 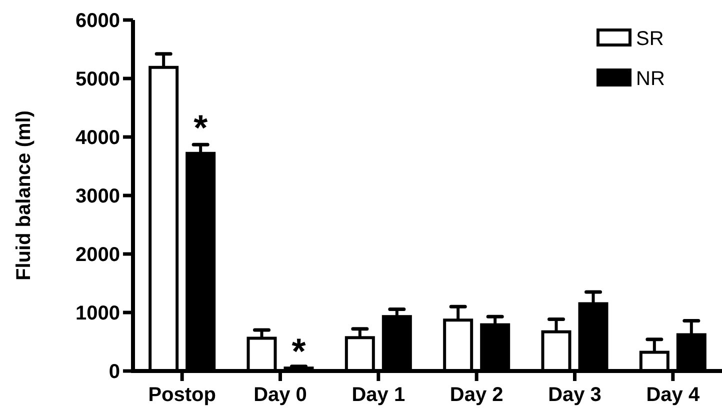 I want to click on y-tick-label: 3000, so click(x=98, y=197).